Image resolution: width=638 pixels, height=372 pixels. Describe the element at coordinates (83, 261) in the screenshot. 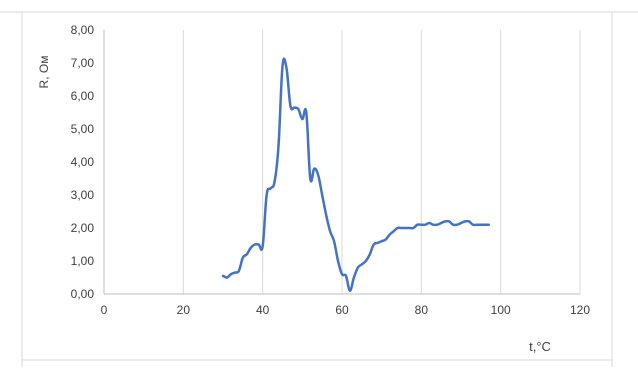

I see `y-tick-label: 1,00` at that location.